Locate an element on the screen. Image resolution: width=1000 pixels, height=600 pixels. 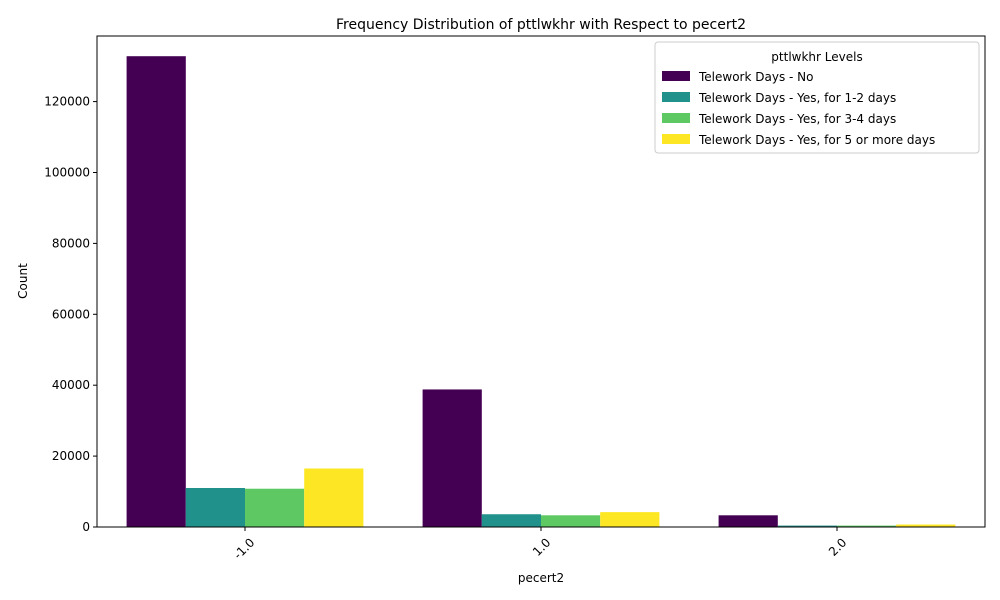
y-tick-label: 60000 is located at coordinates (71, 314).